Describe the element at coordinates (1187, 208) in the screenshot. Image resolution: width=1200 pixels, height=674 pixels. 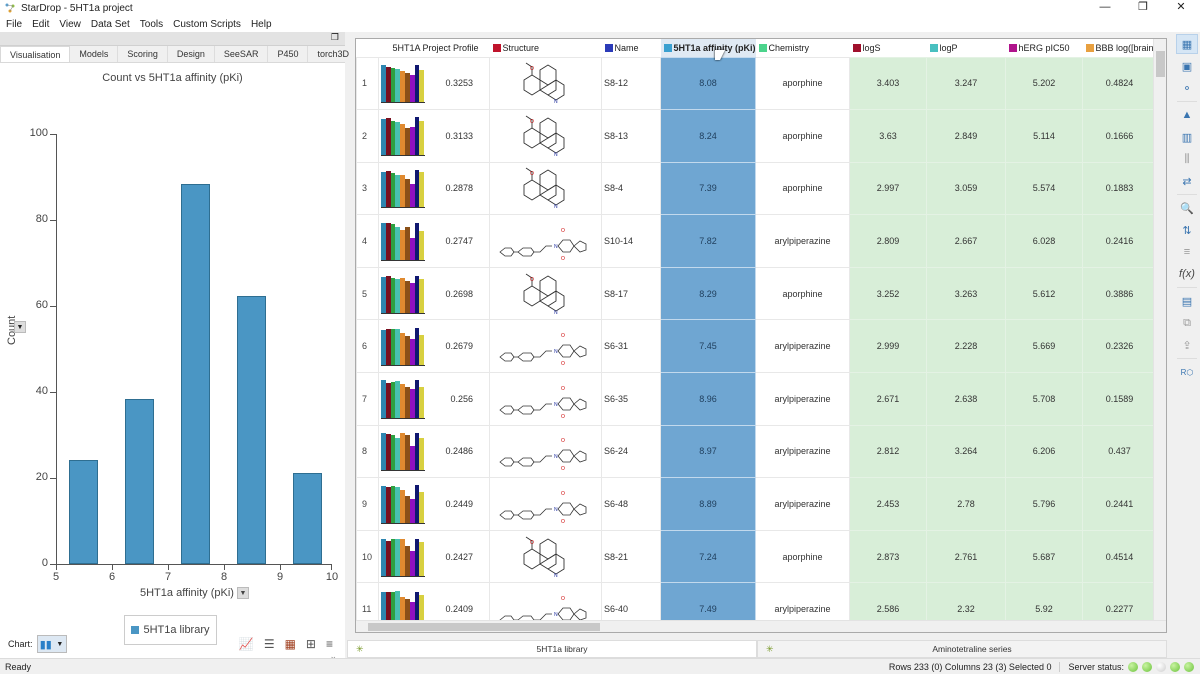
I see `search-icon: 🔍` at that location.